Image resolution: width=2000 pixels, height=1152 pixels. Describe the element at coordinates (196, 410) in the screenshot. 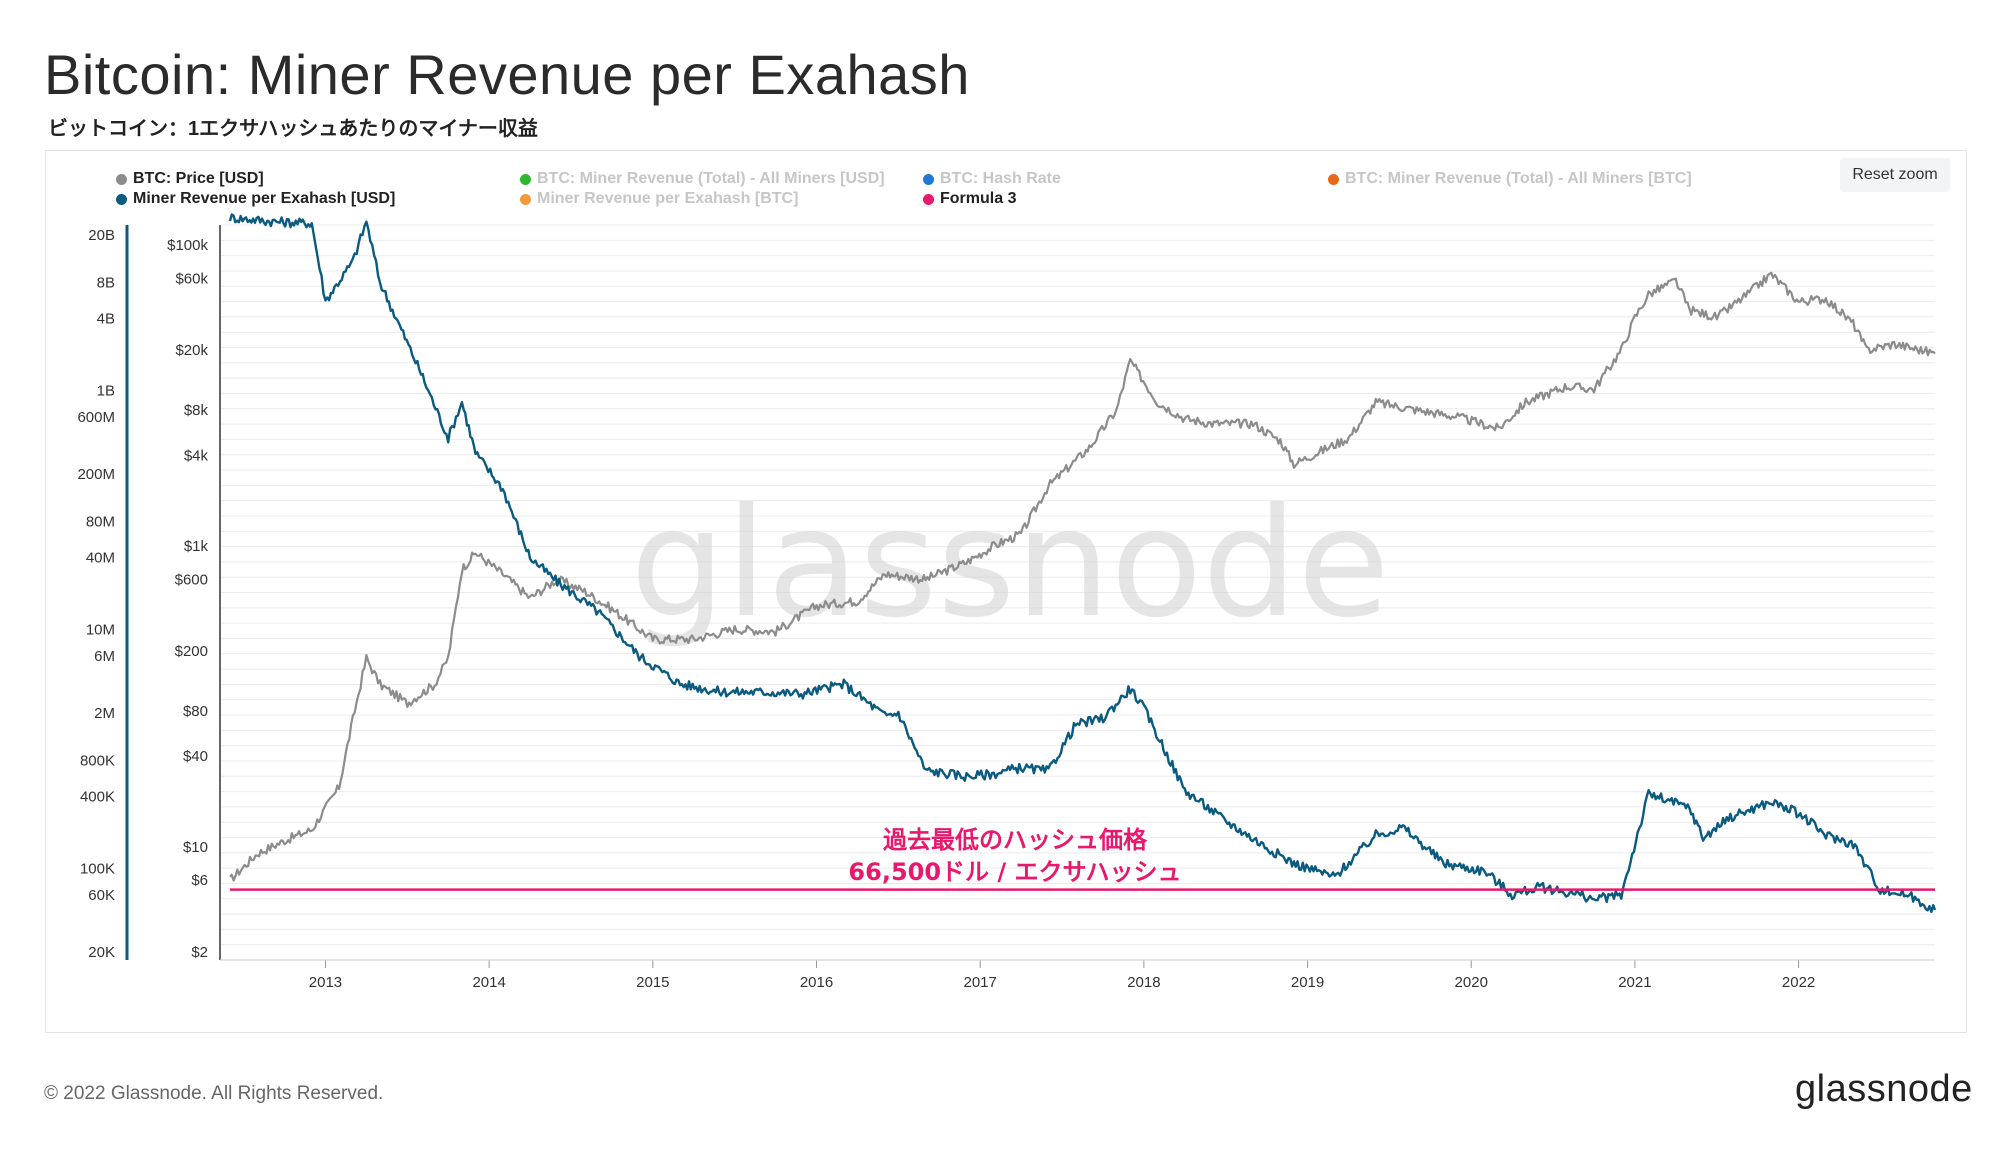

I see `price-axis-tick-label: $8k` at that location.